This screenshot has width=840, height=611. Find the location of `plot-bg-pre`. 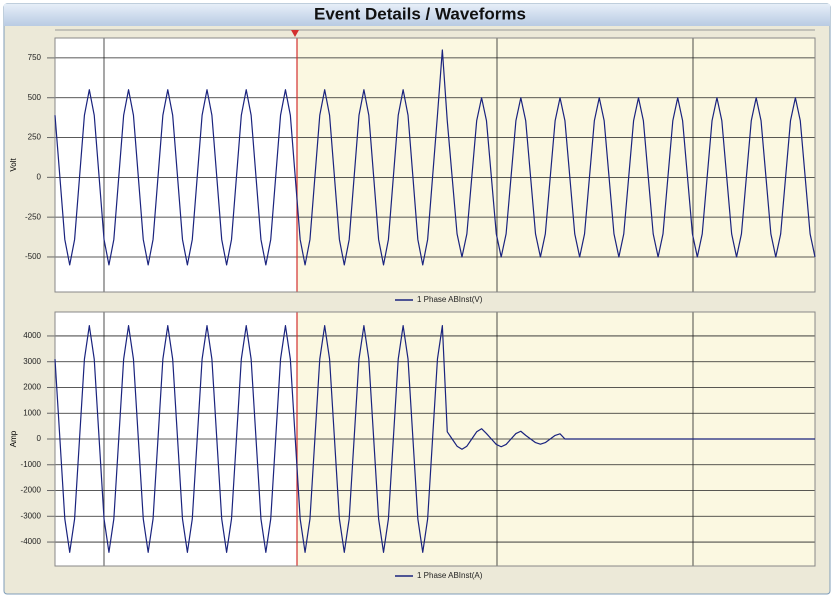

plot-bg-pre is located at coordinates (176, 165).